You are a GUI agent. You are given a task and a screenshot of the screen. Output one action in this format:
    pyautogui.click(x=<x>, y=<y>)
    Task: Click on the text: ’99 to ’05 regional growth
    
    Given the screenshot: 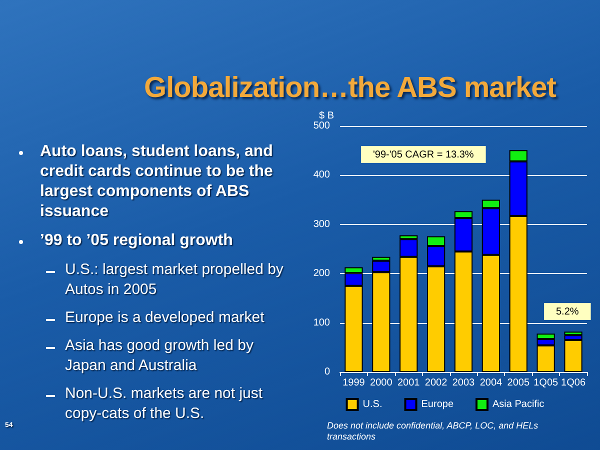 What is the action you would take?
    pyautogui.click(x=137, y=241)
    